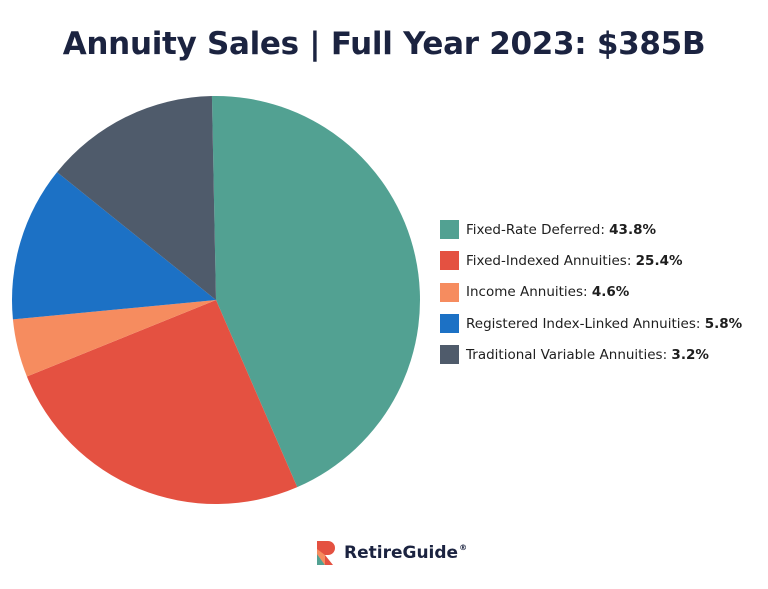  What do you see at coordinates (326, 553) in the screenshot?
I see `retireguide-logo-icon` at bounding box center [326, 553].